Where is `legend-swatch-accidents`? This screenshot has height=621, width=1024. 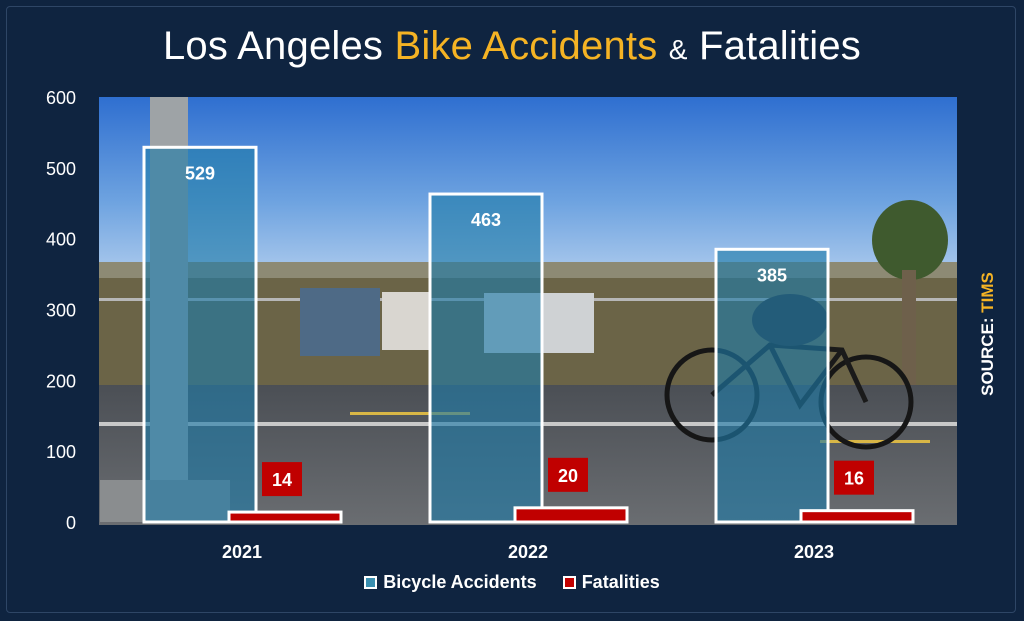
legend-swatch-accidents is located at coordinates (371, 582).